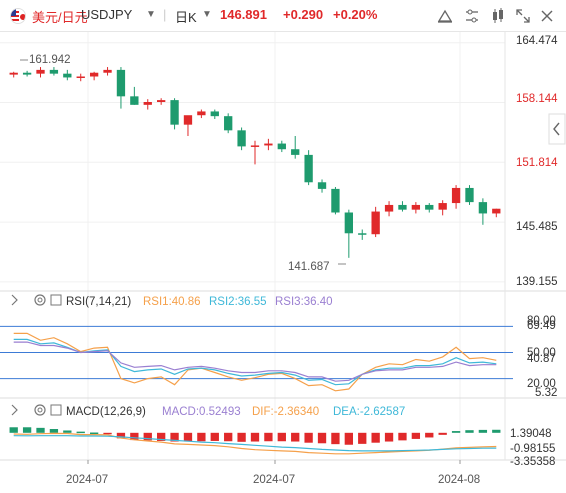 This screenshot has width=566, height=493. I want to click on timeframe-dropdown-icon: ▼, so click(207, 14).